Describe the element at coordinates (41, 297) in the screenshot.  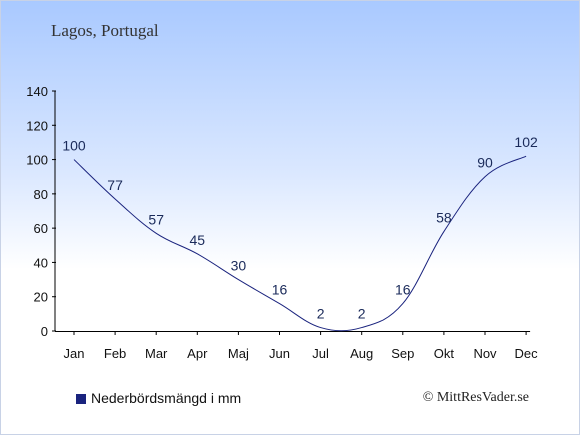
I see `y-tick-label: 20` at that location.